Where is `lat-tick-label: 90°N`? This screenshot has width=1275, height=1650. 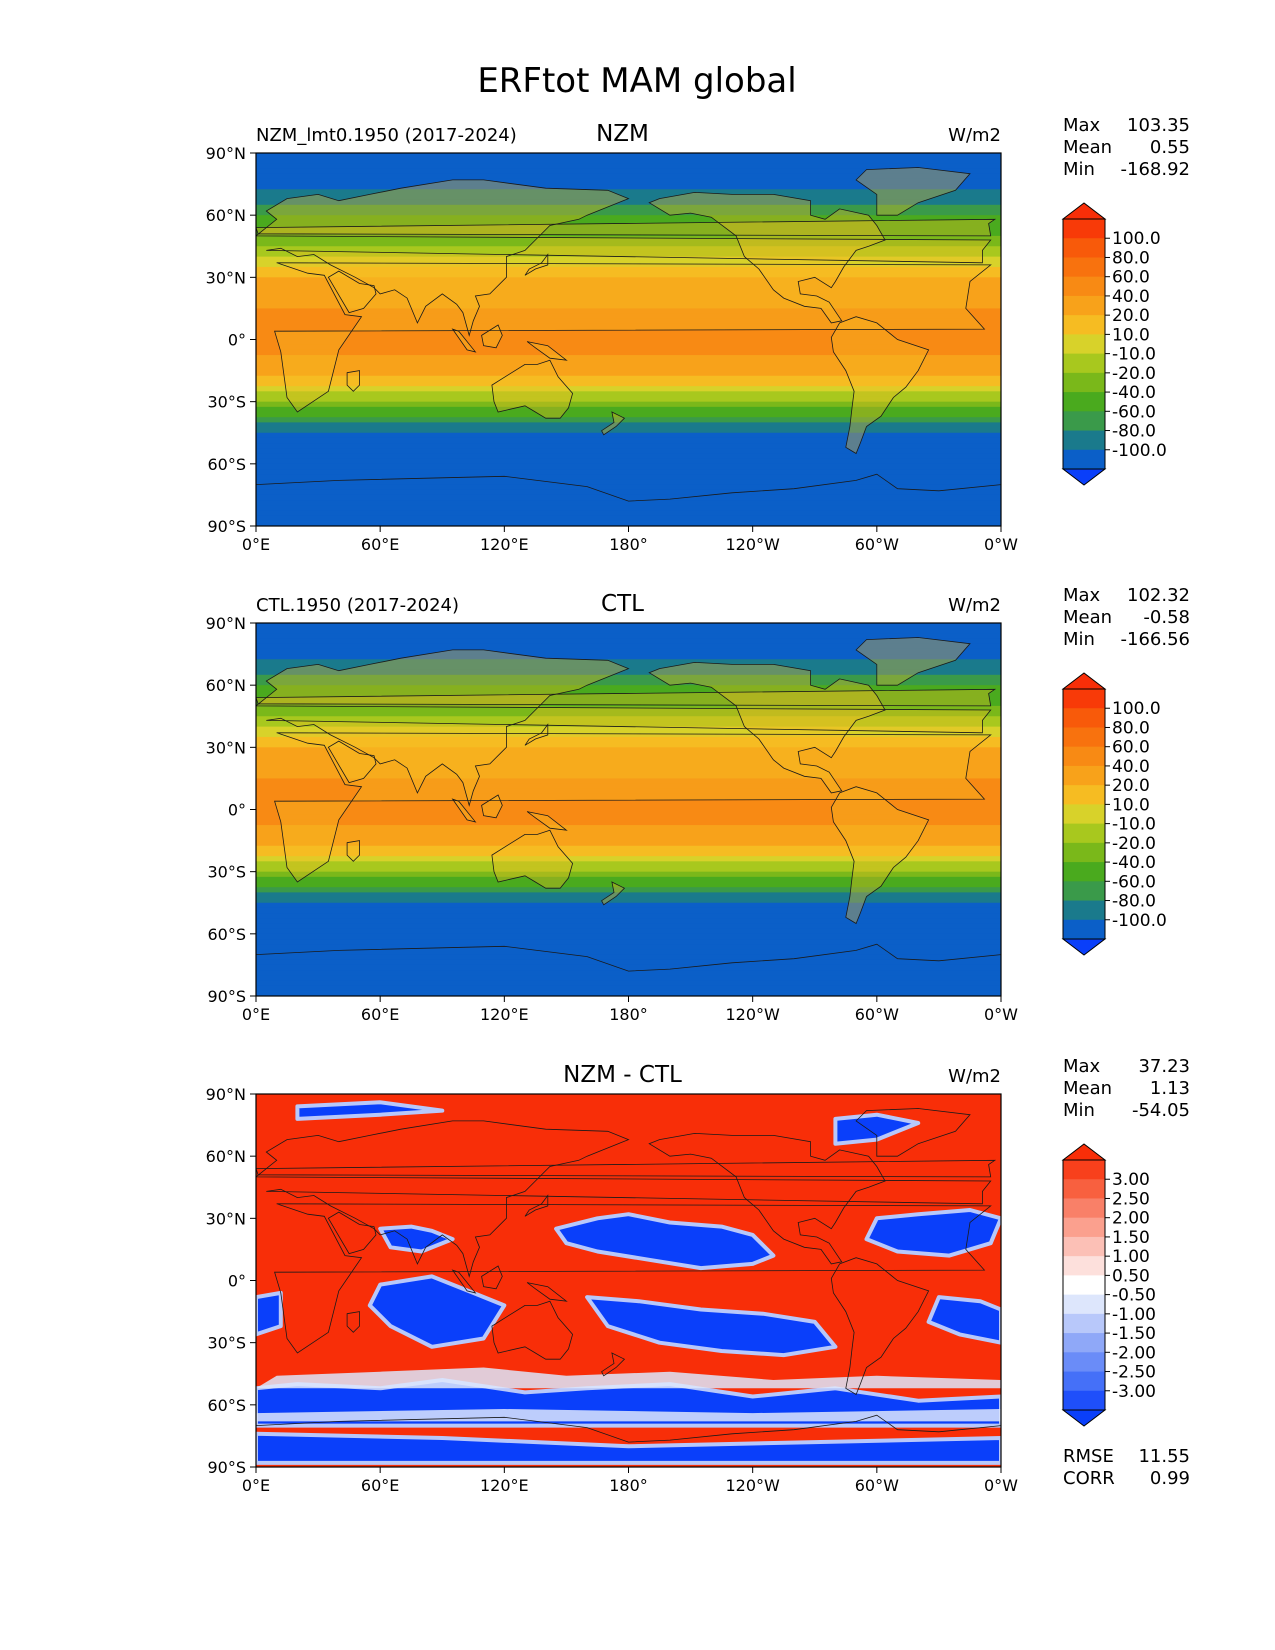
lat-tick-label: 90°N is located at coordinates (226, 623).